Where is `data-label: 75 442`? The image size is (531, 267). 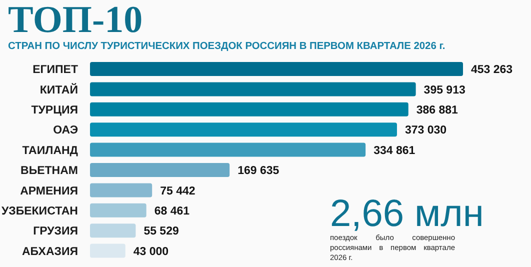
data-label: 75 442 is located at coordinates (178, 191).